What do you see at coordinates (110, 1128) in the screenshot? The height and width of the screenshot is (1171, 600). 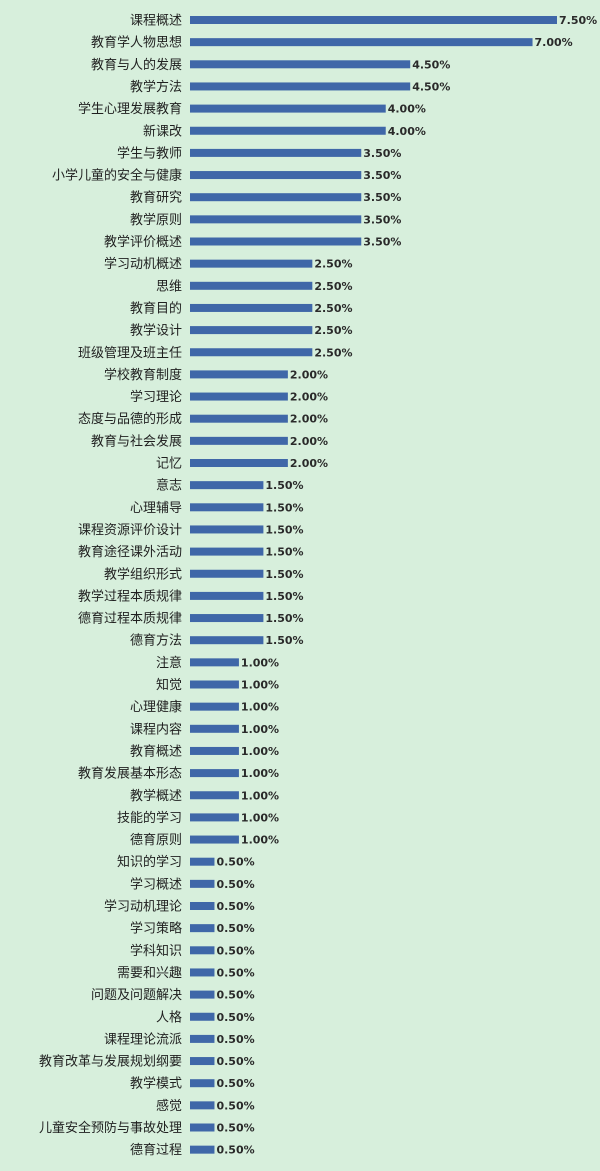 I see `category-label: 儿童安全预防与事故处理` at bounding box center [110, 1128].